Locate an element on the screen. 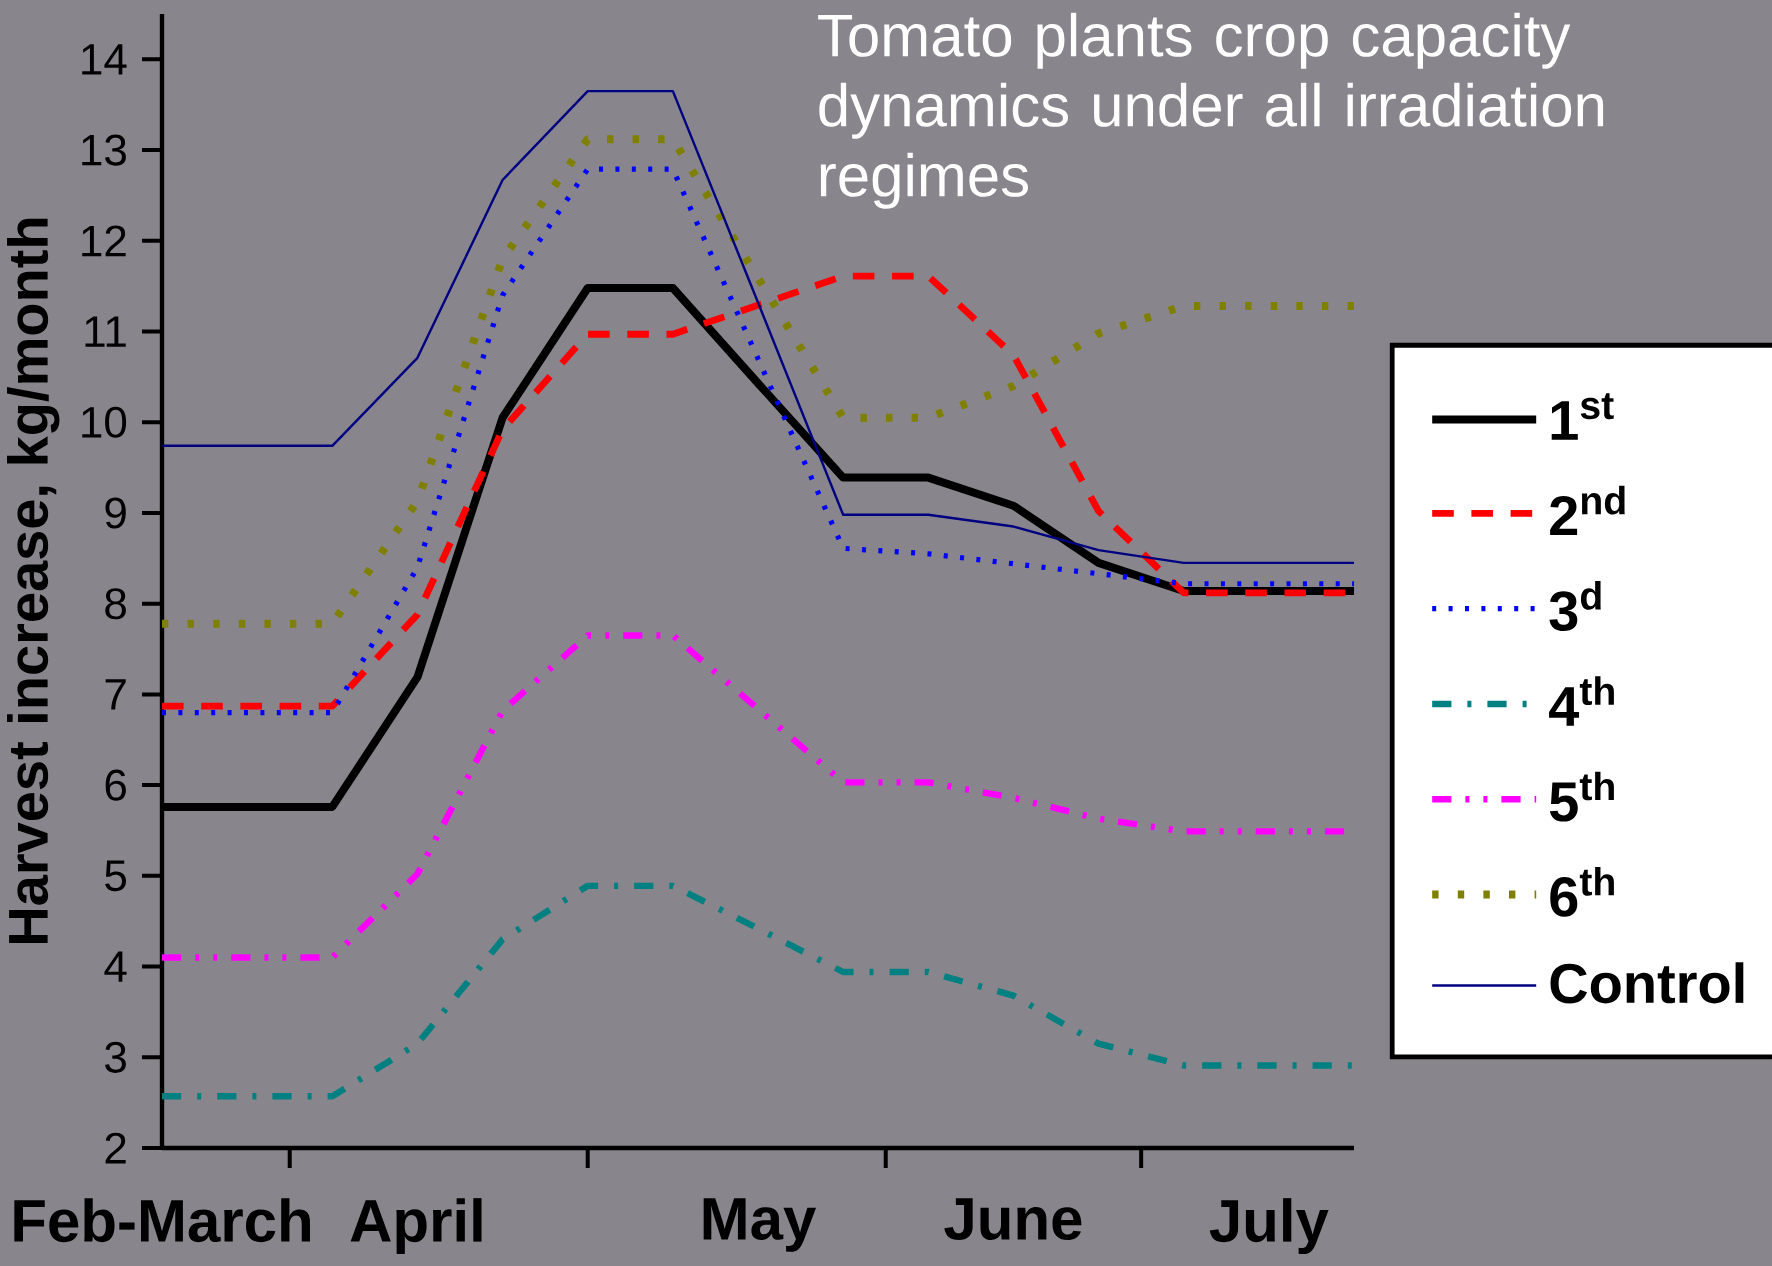 The image size is (1772, 1266). y-tick-label: 13 is located at coordinates (104, 150).